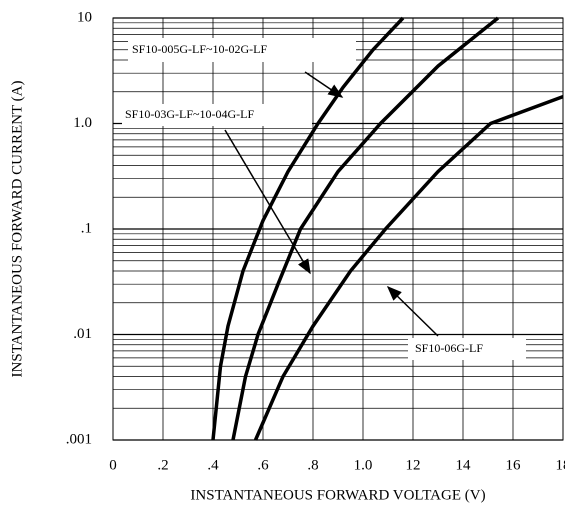 This screenshot has height=515, width=565. I want to click on x-tick-label: 18, so click(560, 465).